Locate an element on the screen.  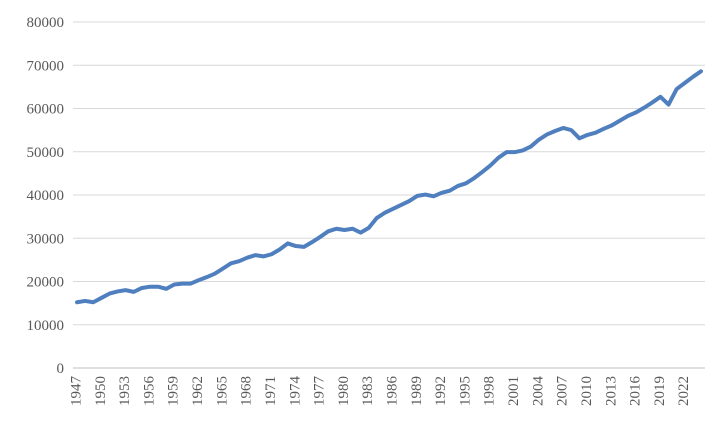
x-tick-label: 1983 is located at coordinates (368, 391).